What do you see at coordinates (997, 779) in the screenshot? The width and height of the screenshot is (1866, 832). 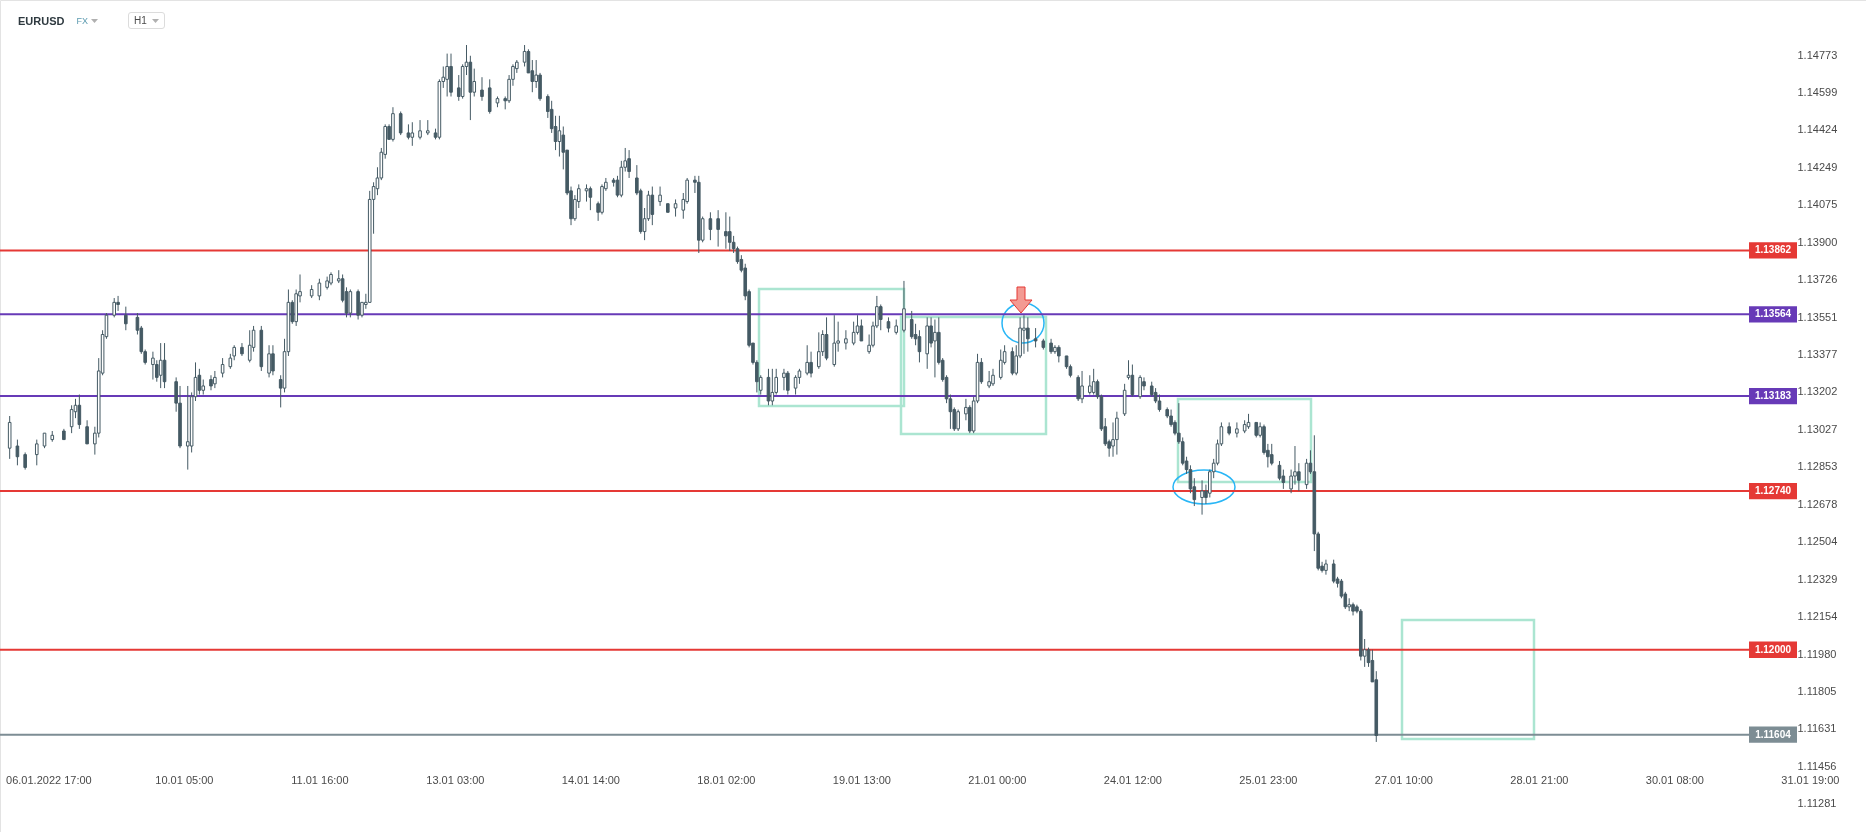 I see `x-tick-label: 21.01 00:00` at bounding box center [997, 779].